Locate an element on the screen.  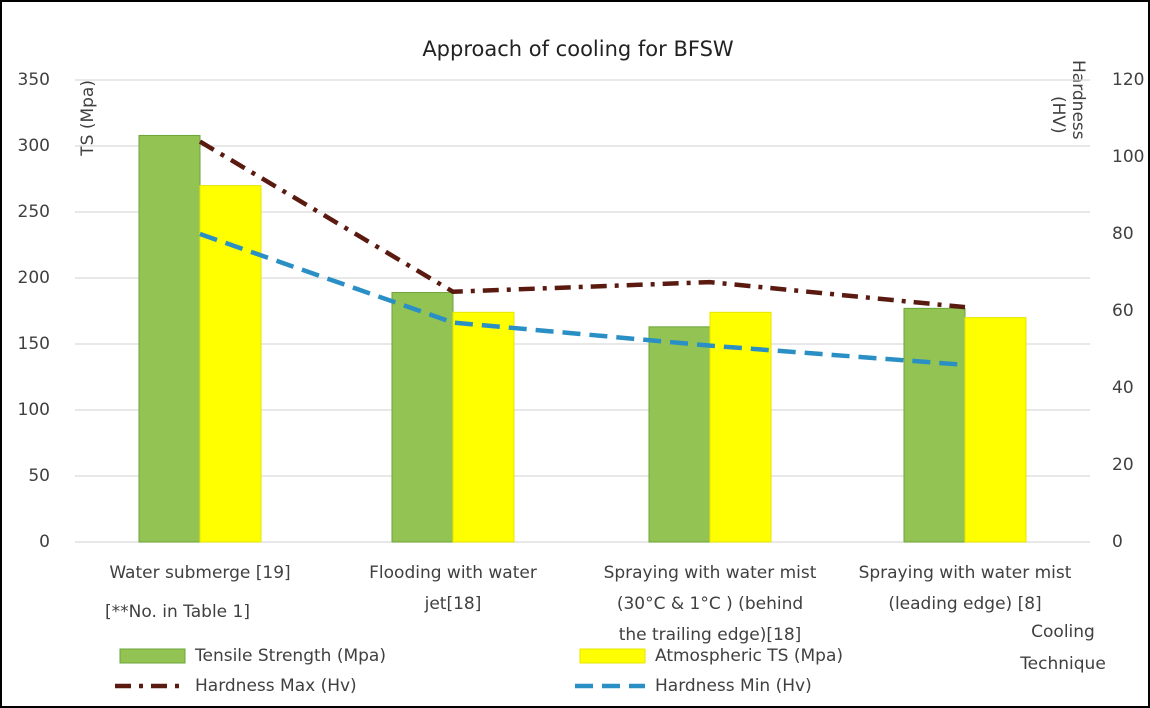
legend-label: Hardness Min (Hv) is located at coordinates (733, 686).